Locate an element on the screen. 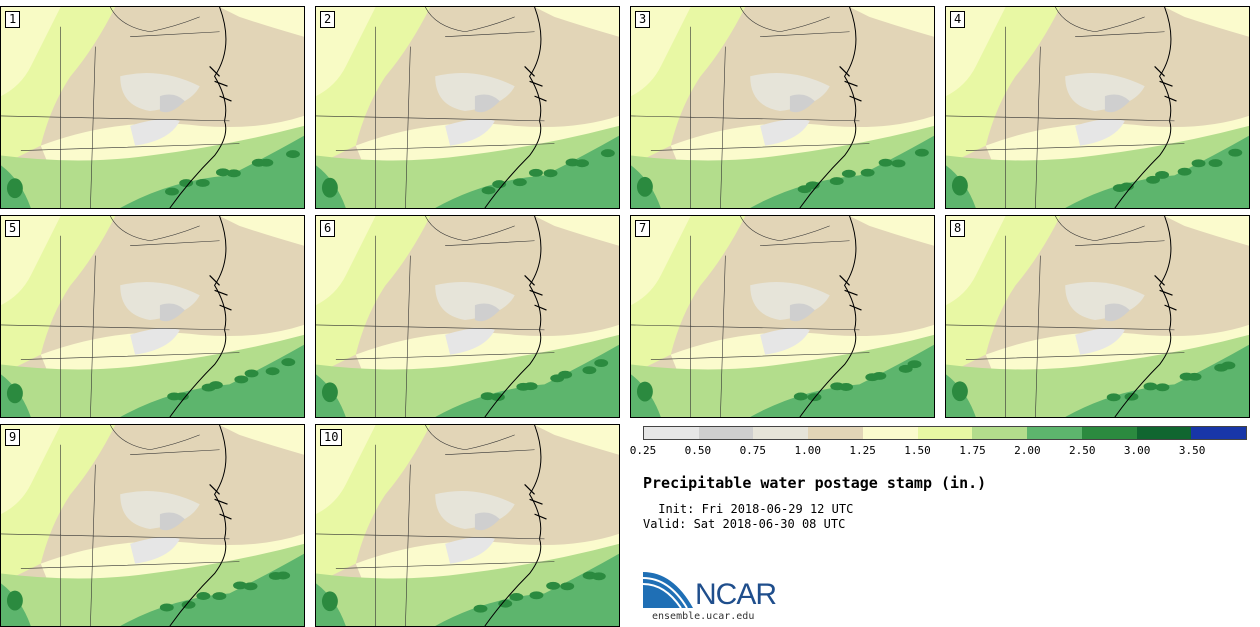 The height and width of the screenshot is (627, 1260). member-panel: 2 is located at coordinates (467, 107).